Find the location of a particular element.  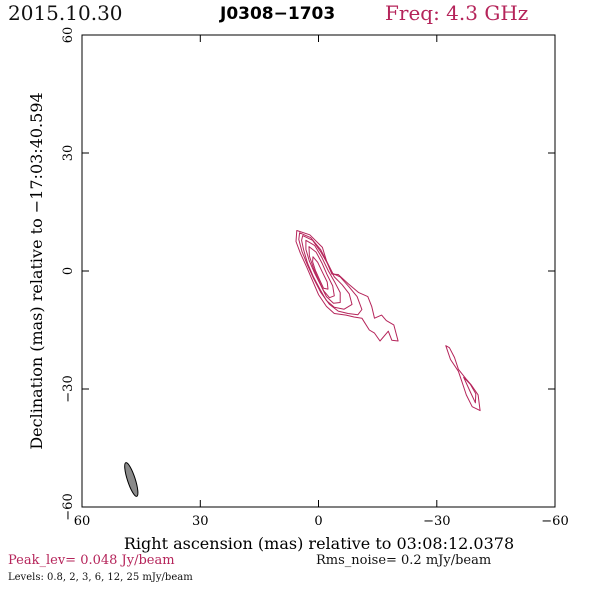

x-tick-label: 60 is located at coordinates (82, 521).